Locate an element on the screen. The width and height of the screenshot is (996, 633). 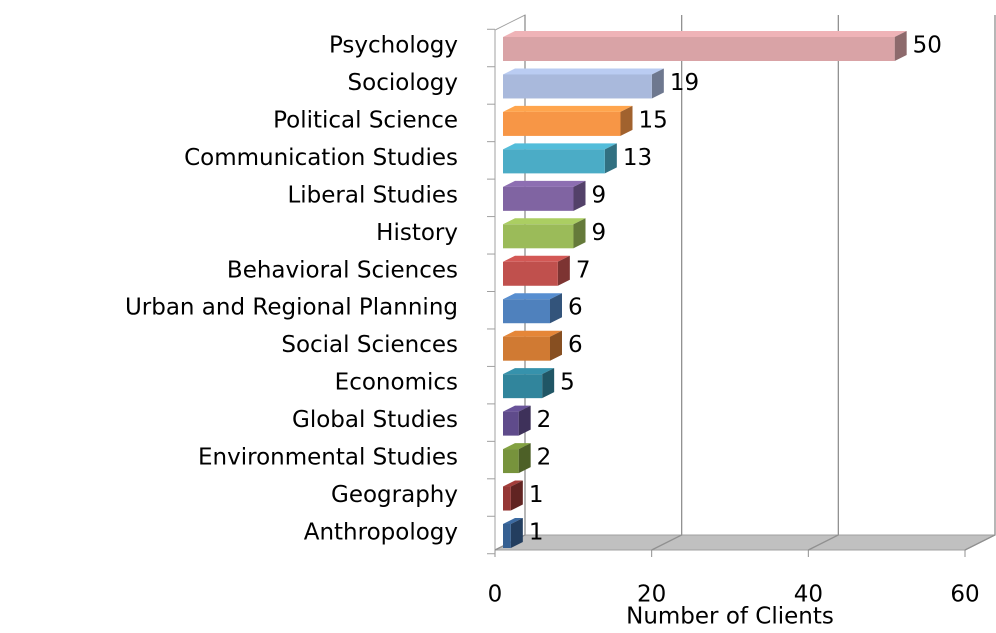
x-tick-label: 0 is located at coordinates (495, 595).